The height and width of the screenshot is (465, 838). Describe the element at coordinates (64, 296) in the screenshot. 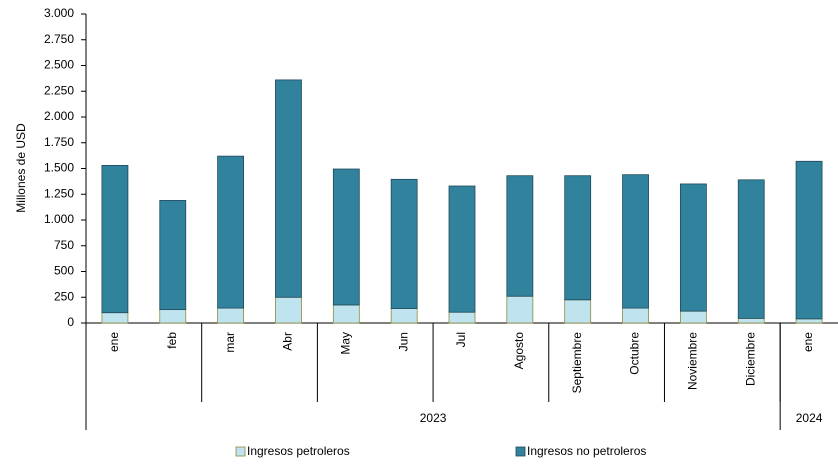

I see `y-tick-label: 250` at that location.